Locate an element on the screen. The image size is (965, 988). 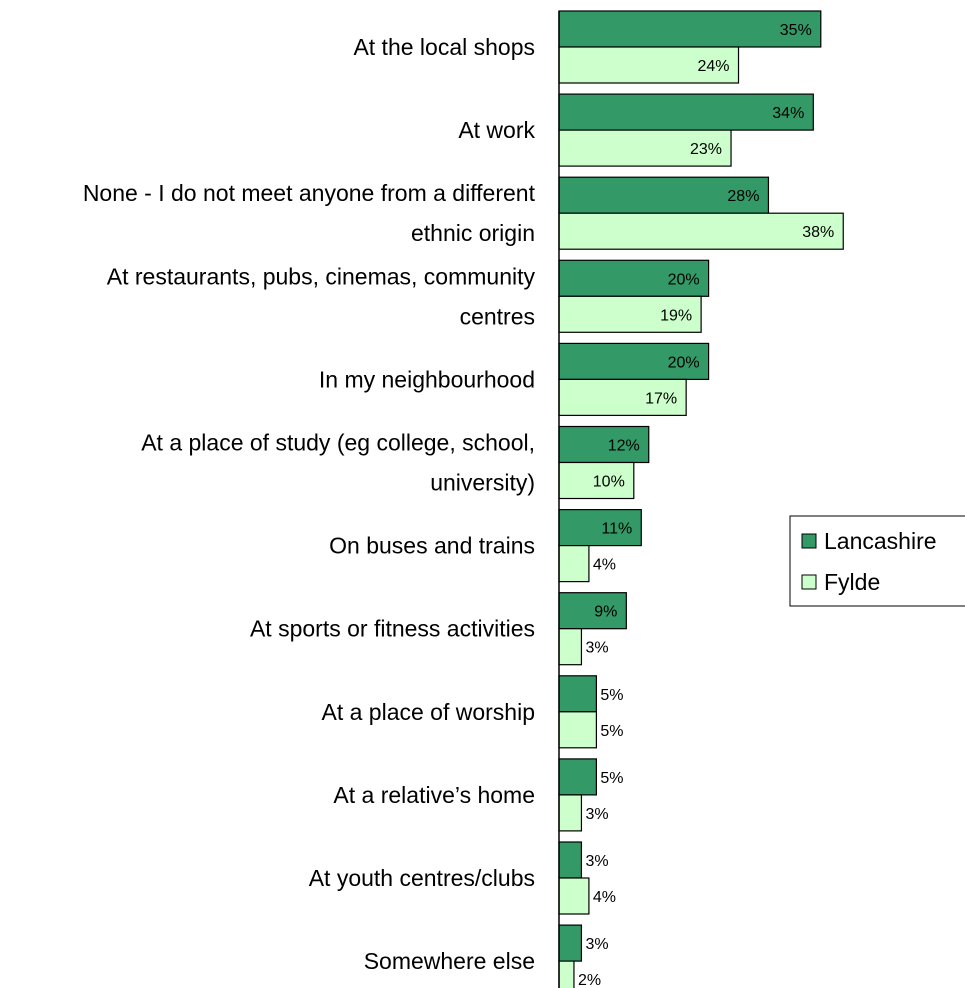
data-label-fylde: 19% is located at coordinates (676, 315).